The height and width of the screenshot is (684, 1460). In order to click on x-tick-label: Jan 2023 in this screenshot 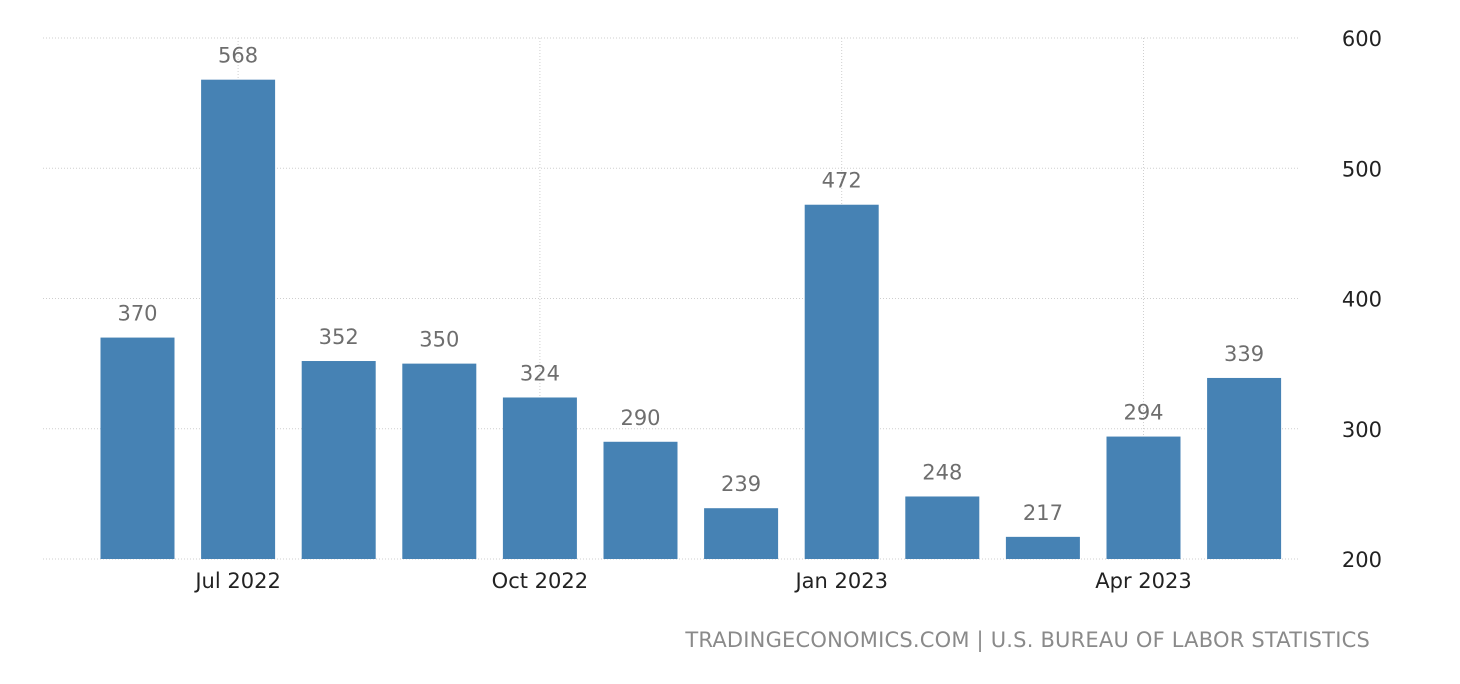, I will do `click(840, 581)`.